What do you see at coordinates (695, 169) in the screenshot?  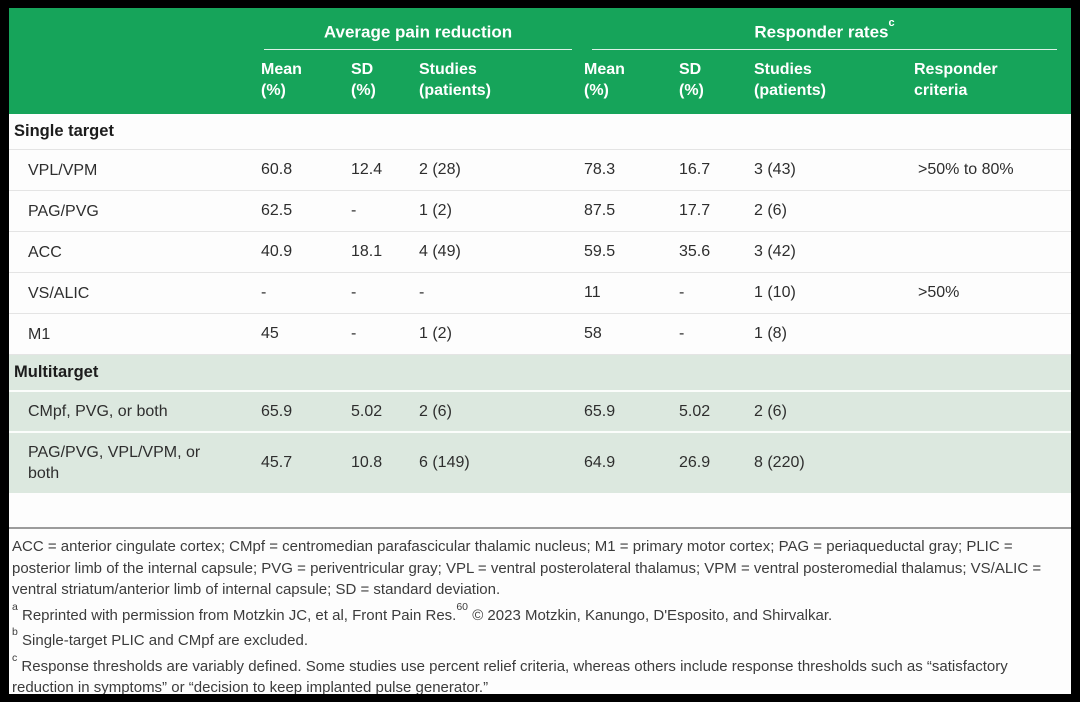 I see `cell-sd-resp: 16.7` at bounding box center [695, 169].